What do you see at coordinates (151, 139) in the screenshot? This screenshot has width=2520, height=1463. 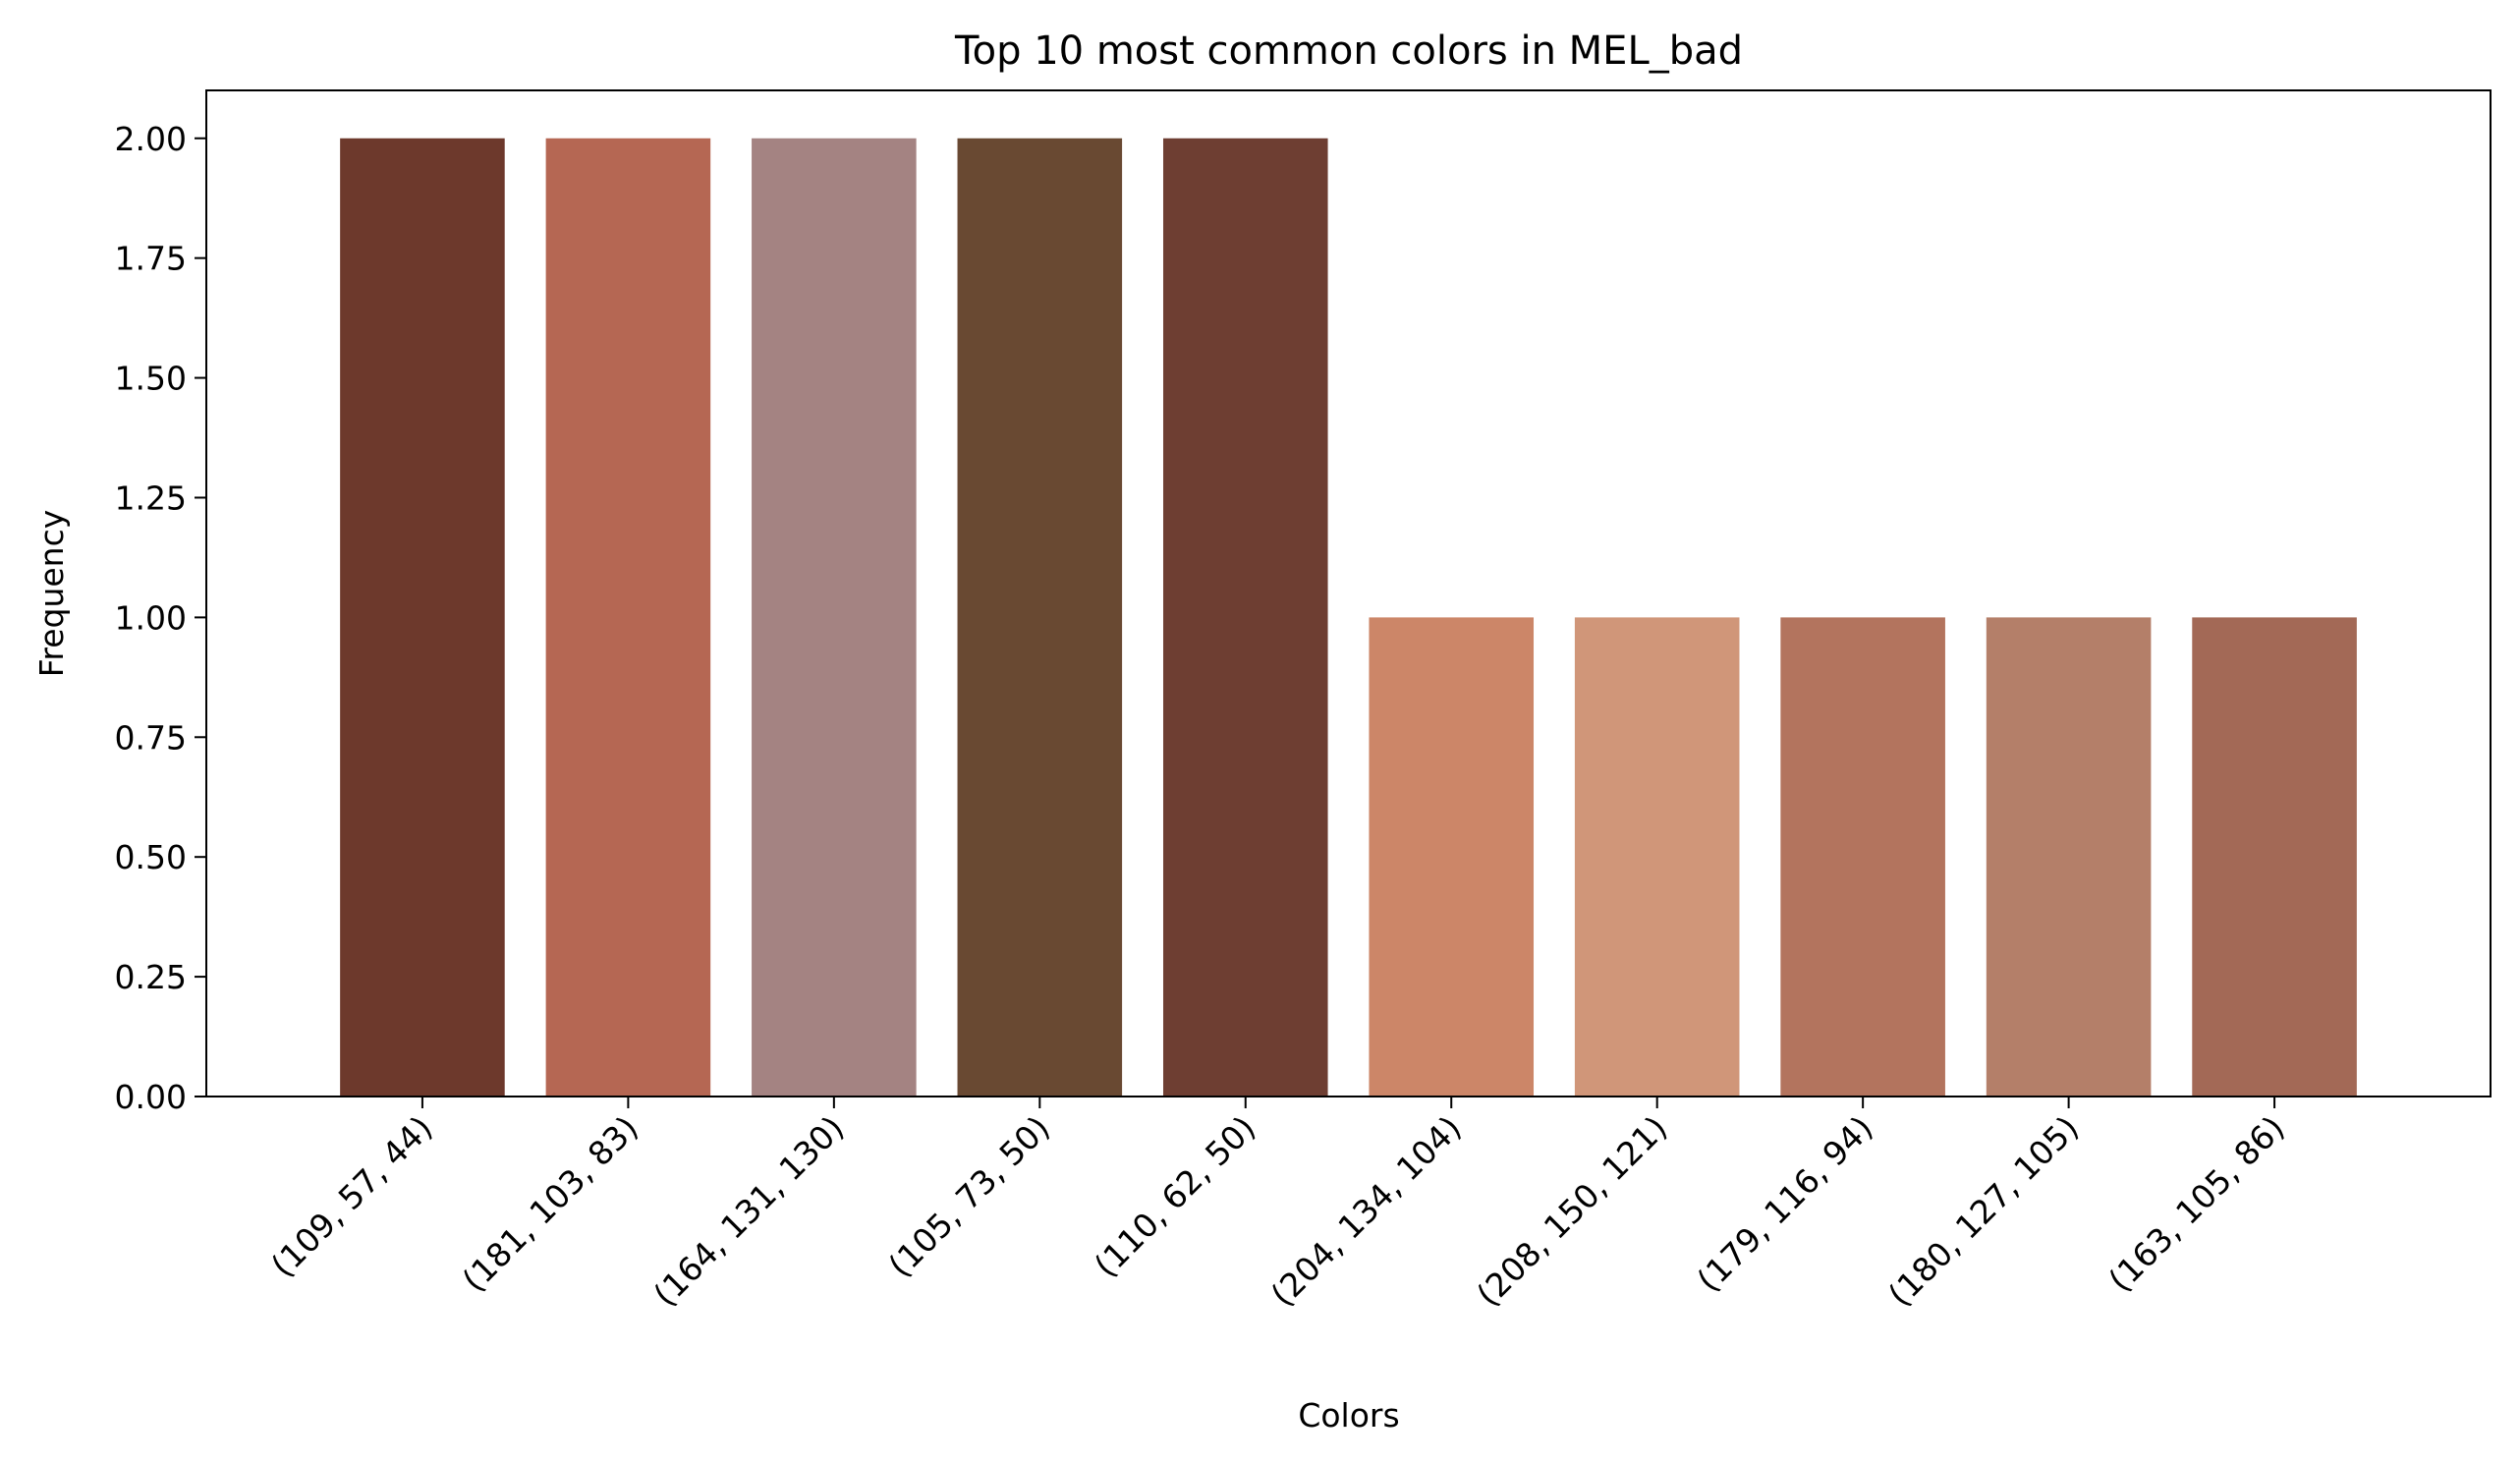 I see `y-tick-label: 2.00` at bounding box center [151, 139].